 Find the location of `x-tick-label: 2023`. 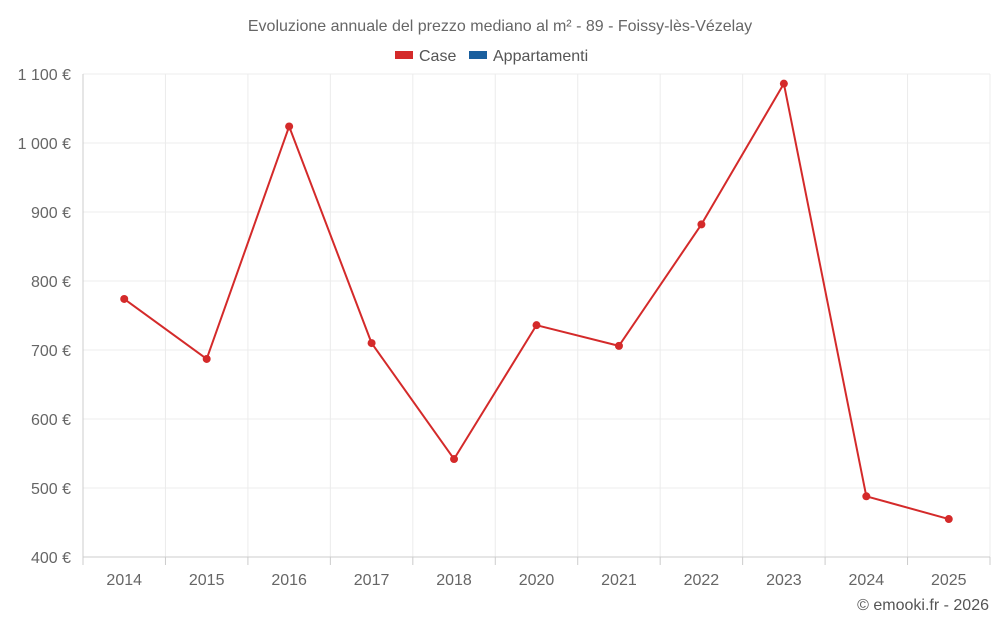

x-tick-label: 2023 is located at coordinates (784, 580).